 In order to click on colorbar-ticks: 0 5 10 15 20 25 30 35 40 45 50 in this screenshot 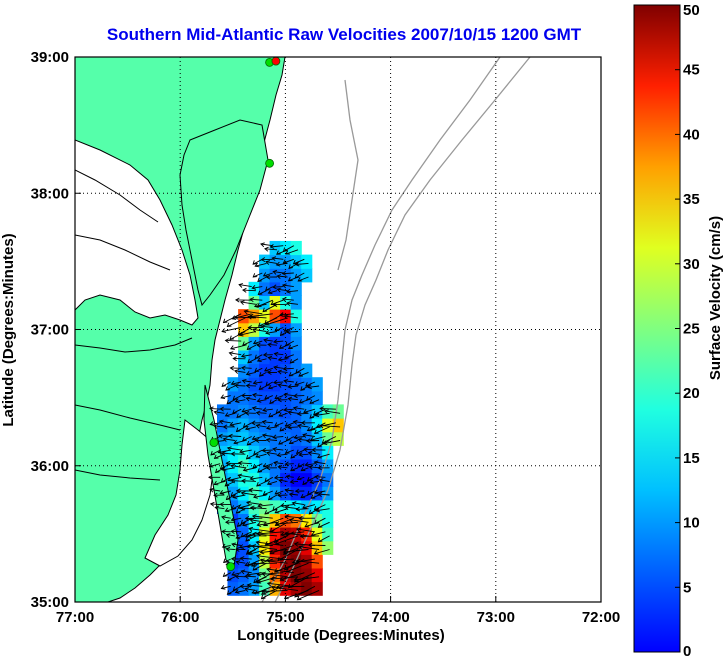, I will do `click(687, 330)`.